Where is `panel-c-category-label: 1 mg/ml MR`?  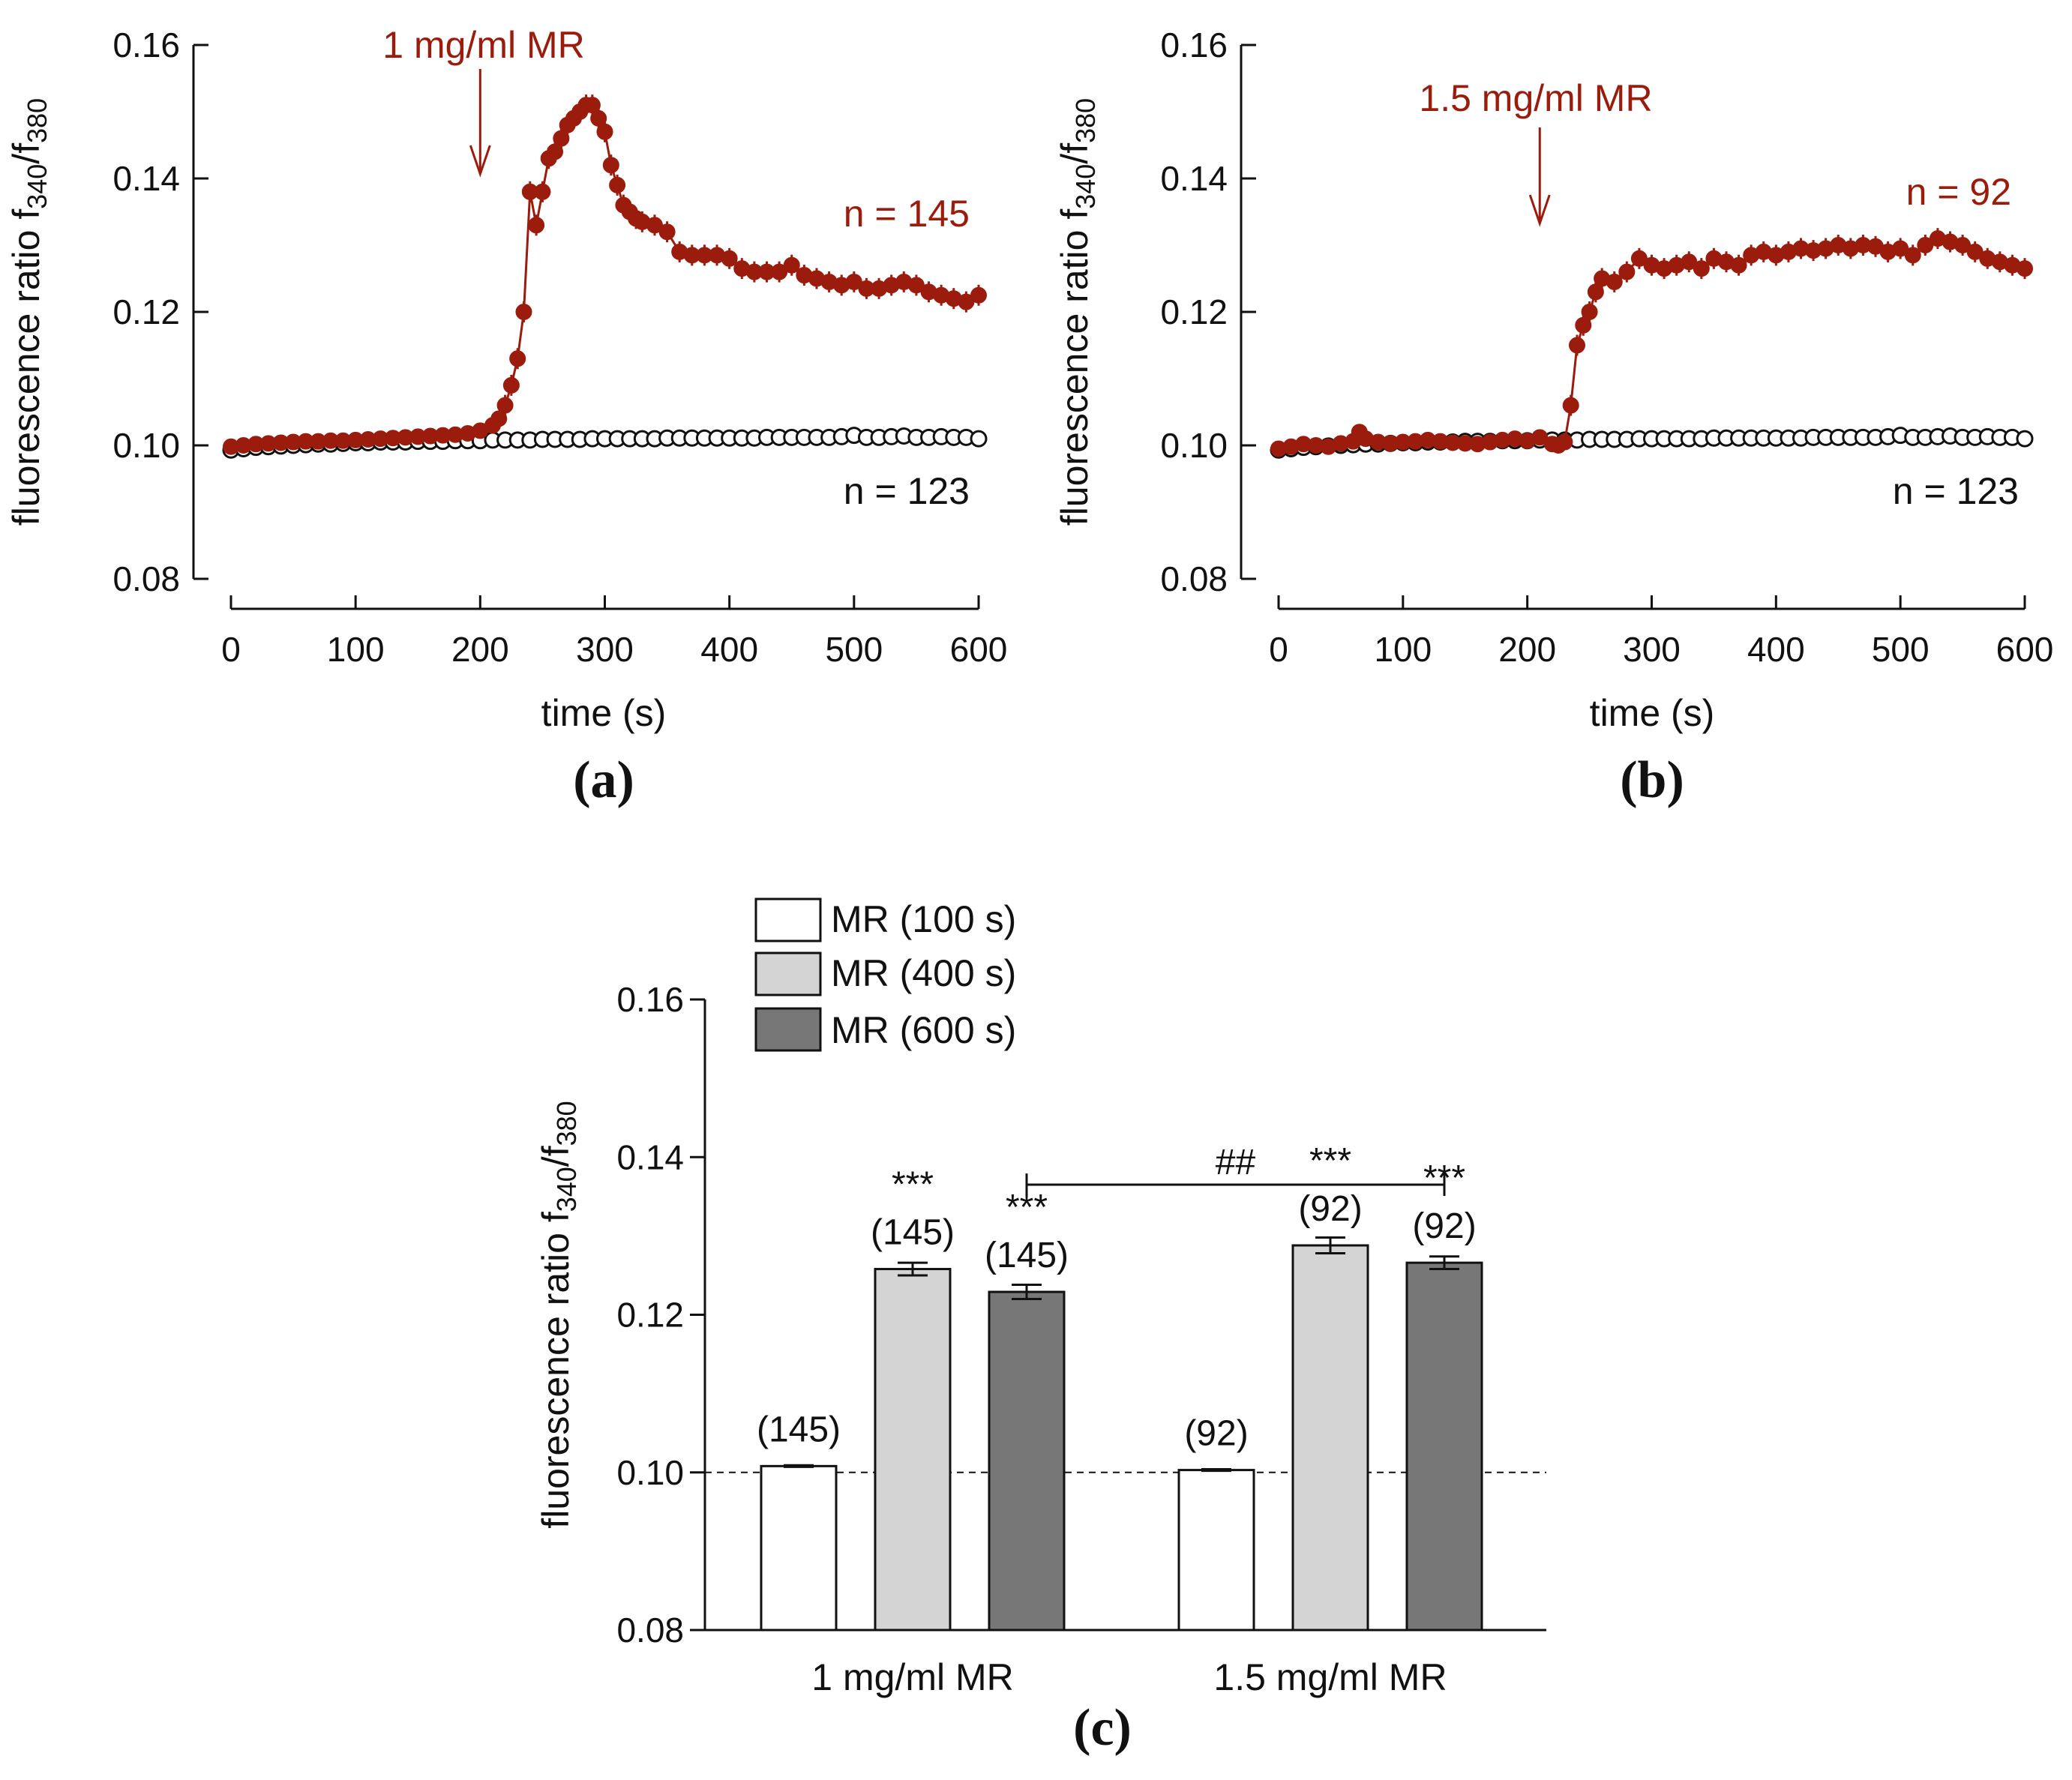 panel-c-category-label: 1 mg/ml MR is located at coordinates (912, 1677).